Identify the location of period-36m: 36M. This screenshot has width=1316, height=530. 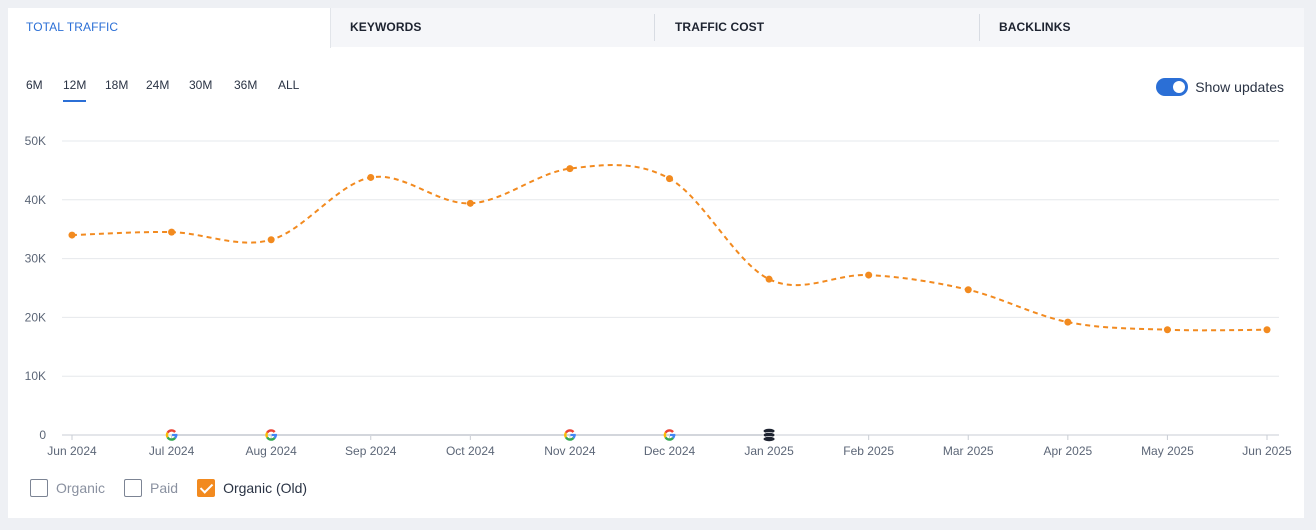
(246, 85).